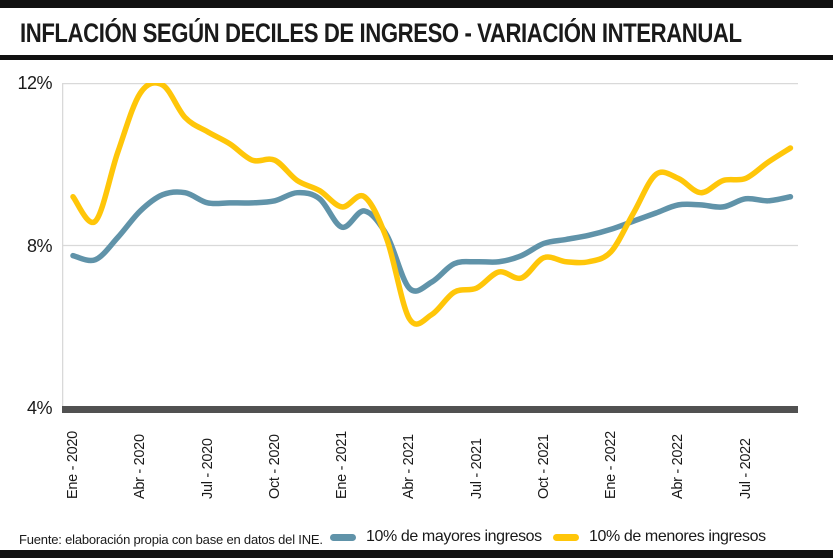  I want to click on x-tick-label: Ene - 2020, so click(73, 465).